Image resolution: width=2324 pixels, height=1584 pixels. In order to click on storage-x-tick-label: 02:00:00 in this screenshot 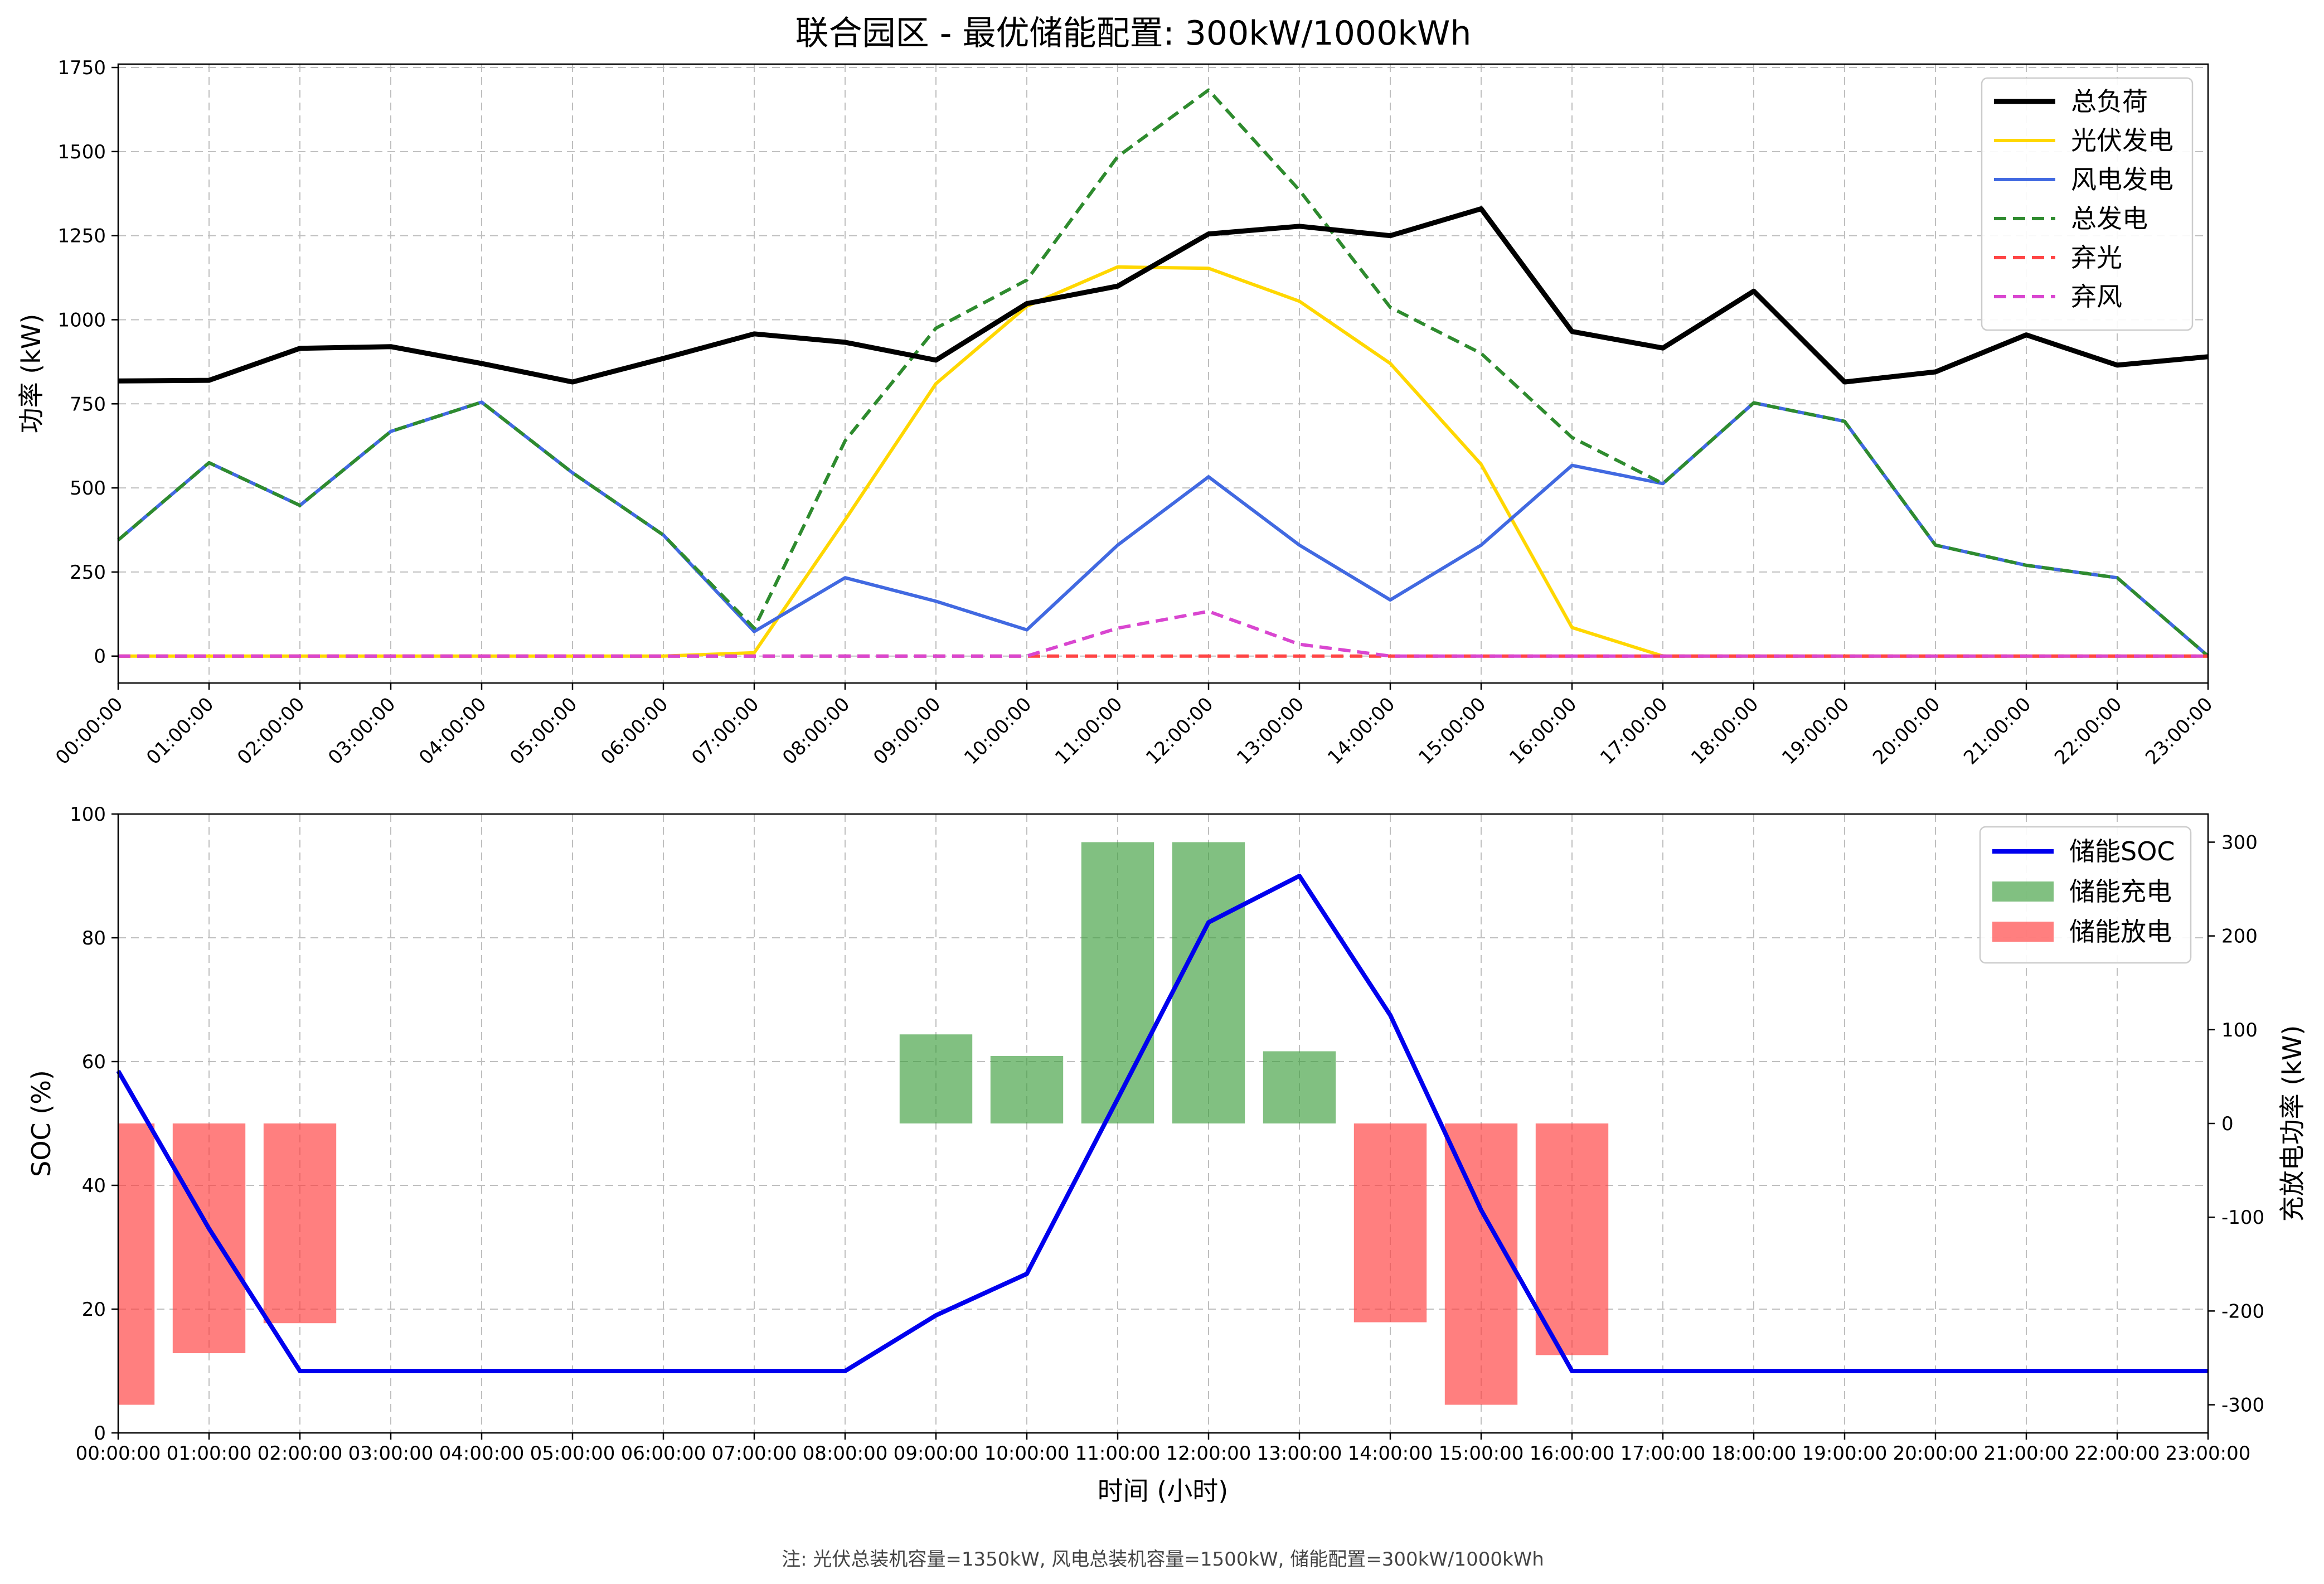, I will do `click(301, 1453)`.